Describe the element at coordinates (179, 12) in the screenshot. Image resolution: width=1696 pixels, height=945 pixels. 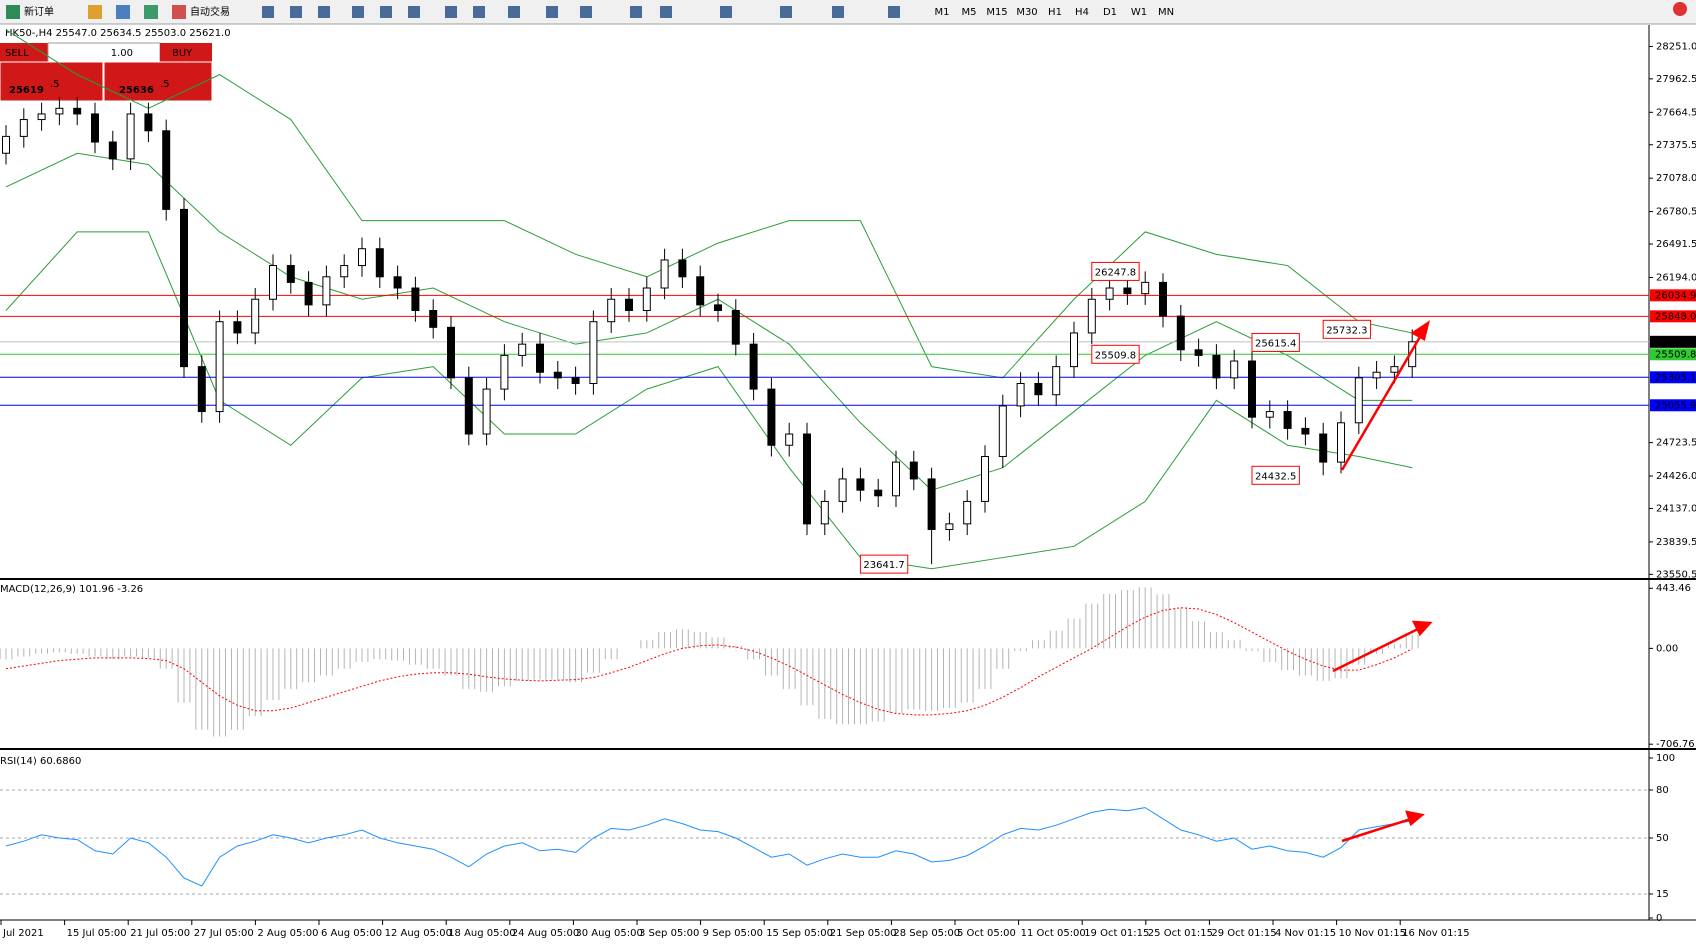
I see `auto-trading-icon` at that location.